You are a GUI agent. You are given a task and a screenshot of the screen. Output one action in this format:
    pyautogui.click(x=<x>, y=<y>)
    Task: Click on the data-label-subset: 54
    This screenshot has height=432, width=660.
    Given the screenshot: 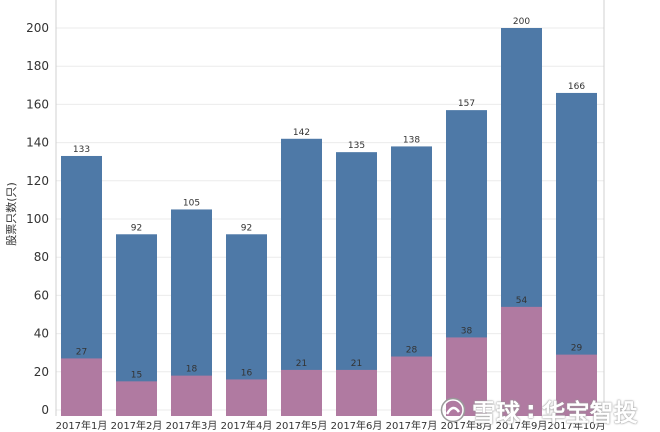 What is the action you would take?
    pyautogui.click(x=522, y=301)
    